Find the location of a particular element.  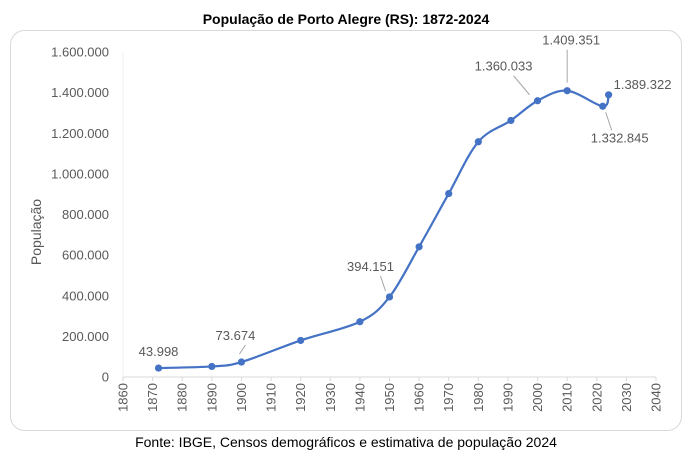

x-tick-label: 1900 is located at coordinates (241, 397).